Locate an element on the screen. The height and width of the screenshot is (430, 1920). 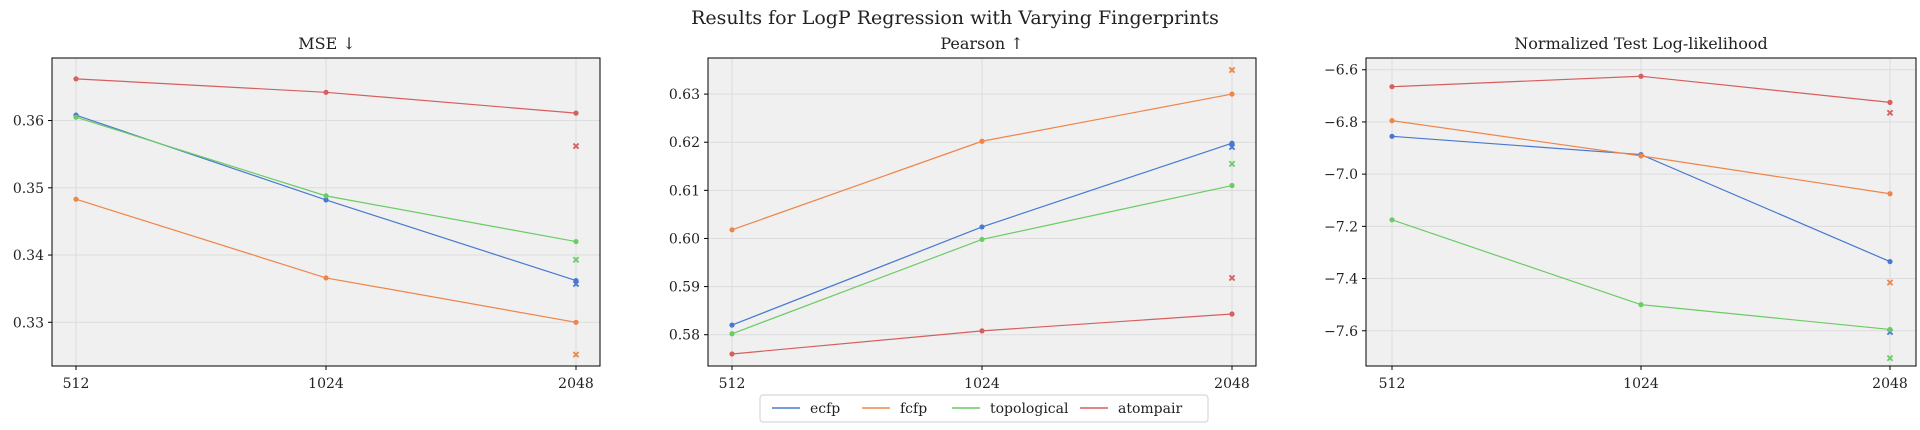
mse-cross-marker-topological is located at coordinates (576, 259).